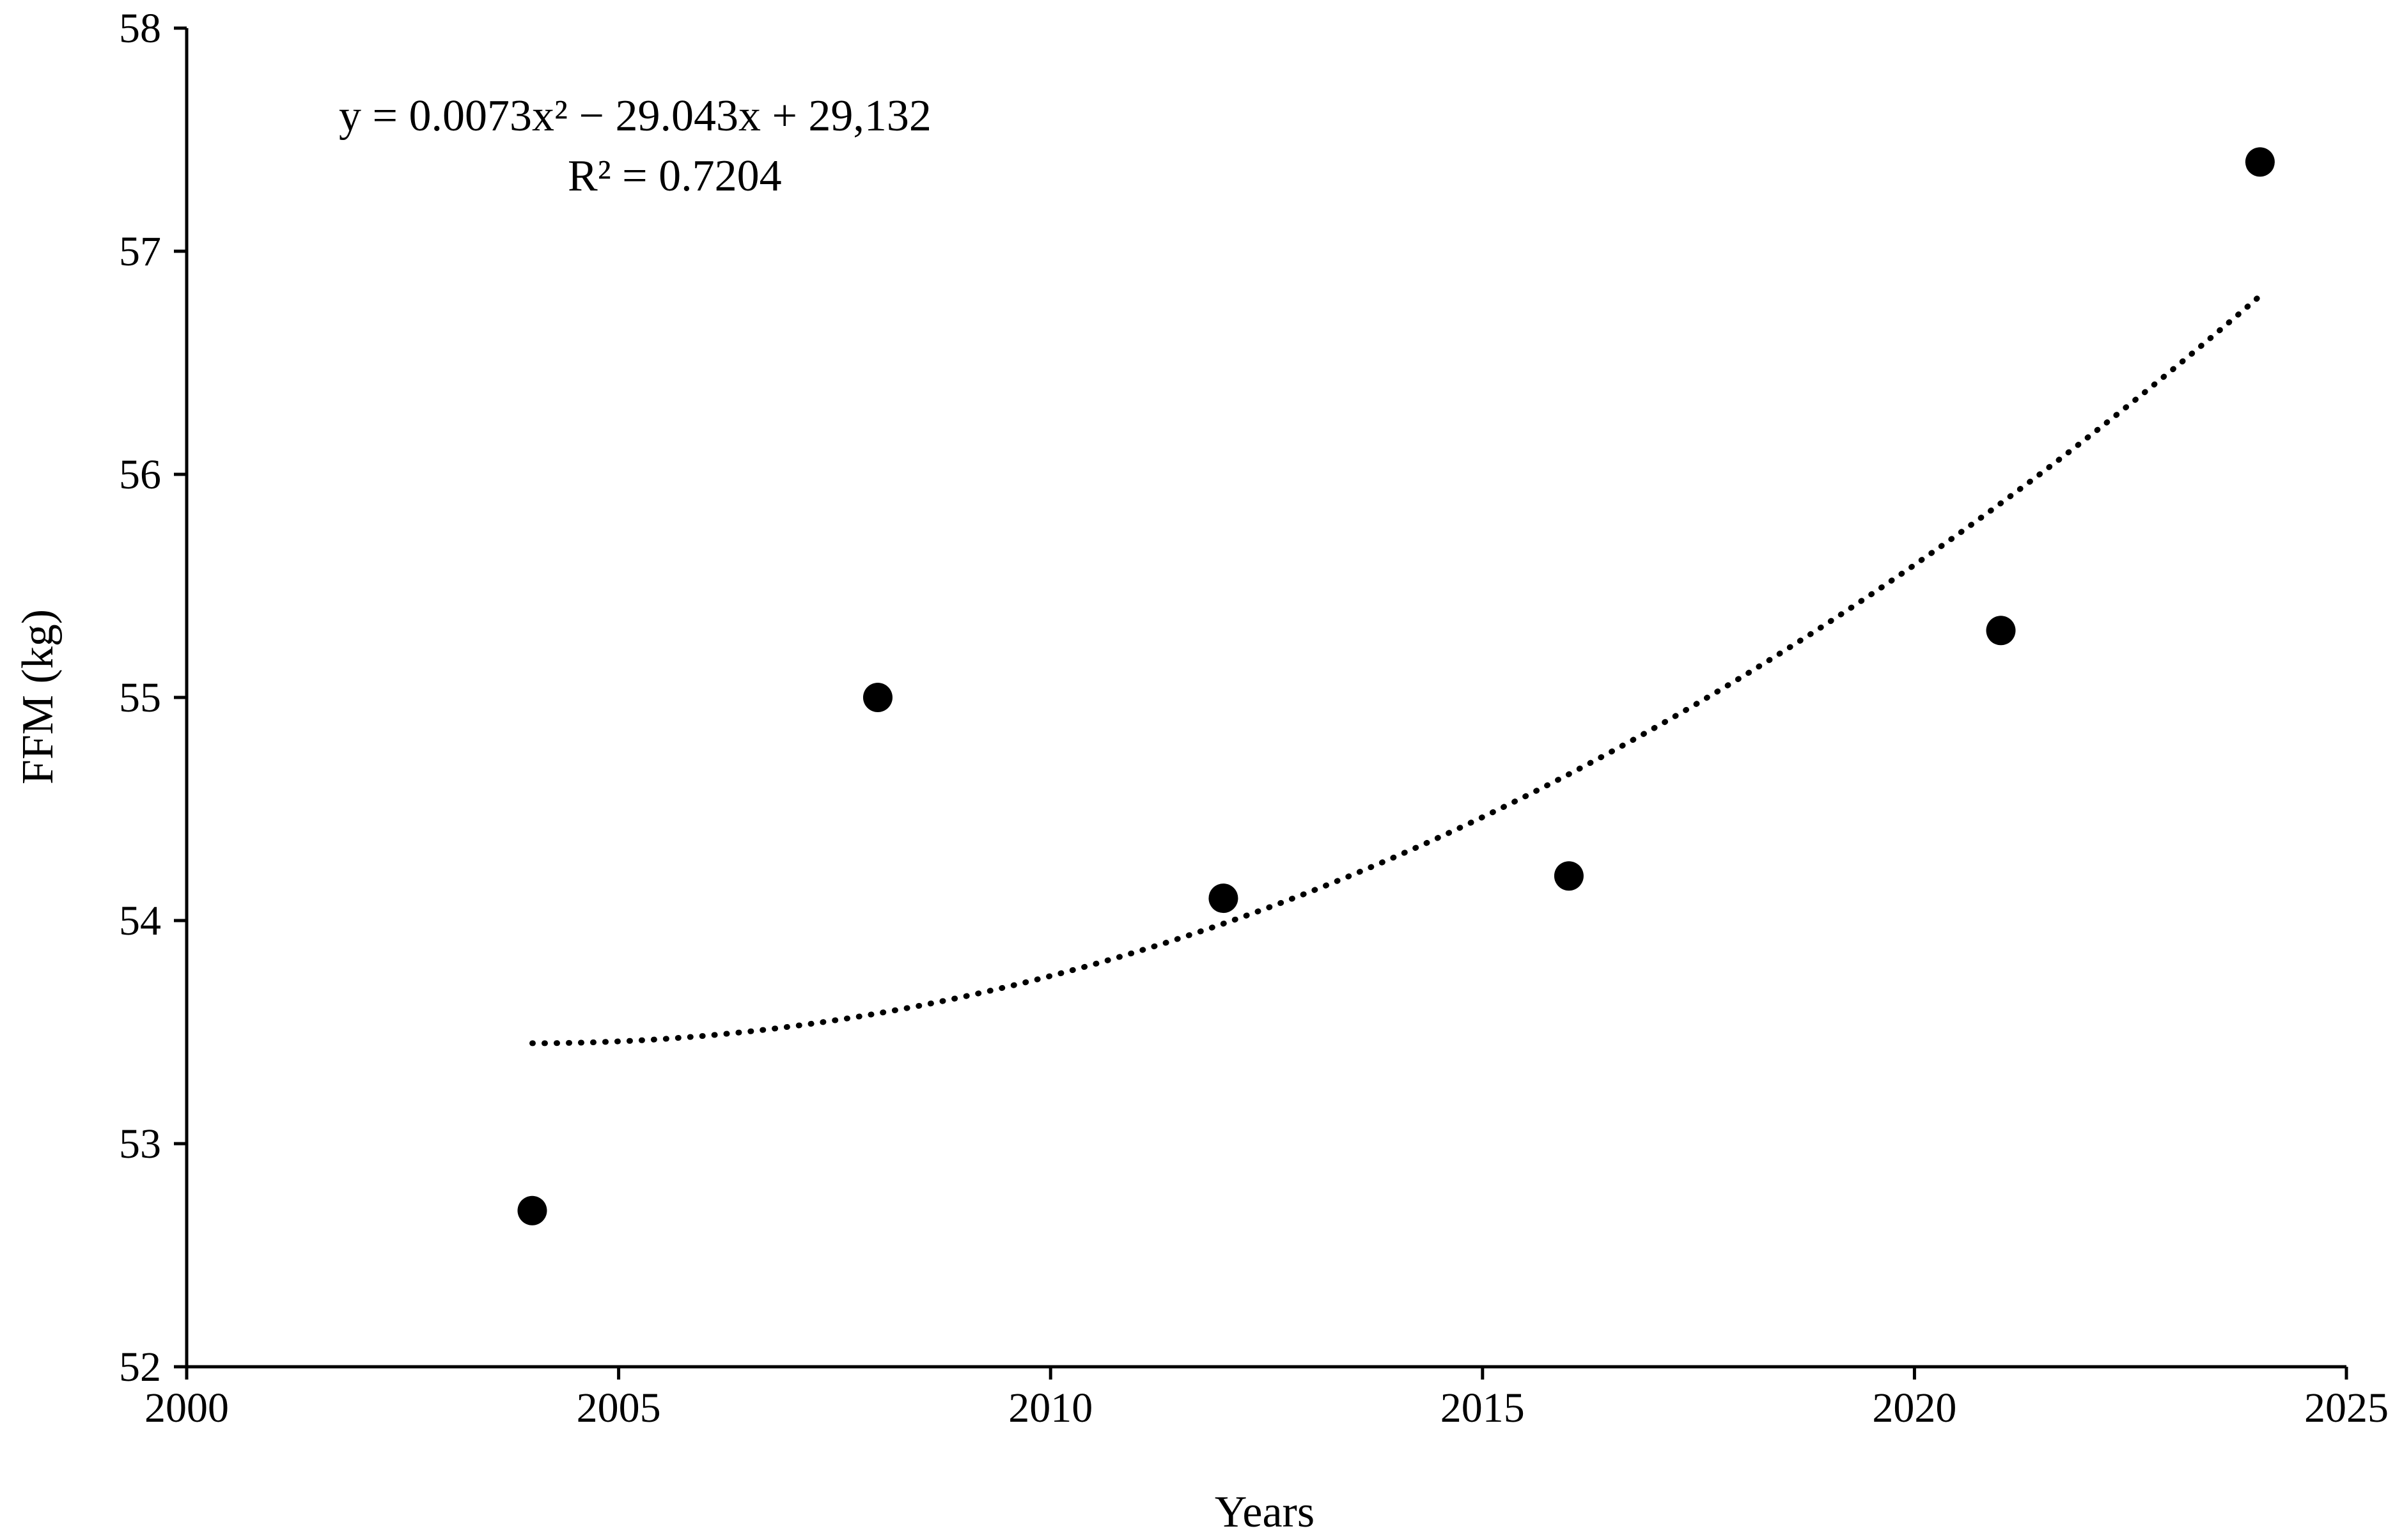  Describe the element at coordinates (140, 921) in the screenshot. I see `y-tick-label: 54` at that location.